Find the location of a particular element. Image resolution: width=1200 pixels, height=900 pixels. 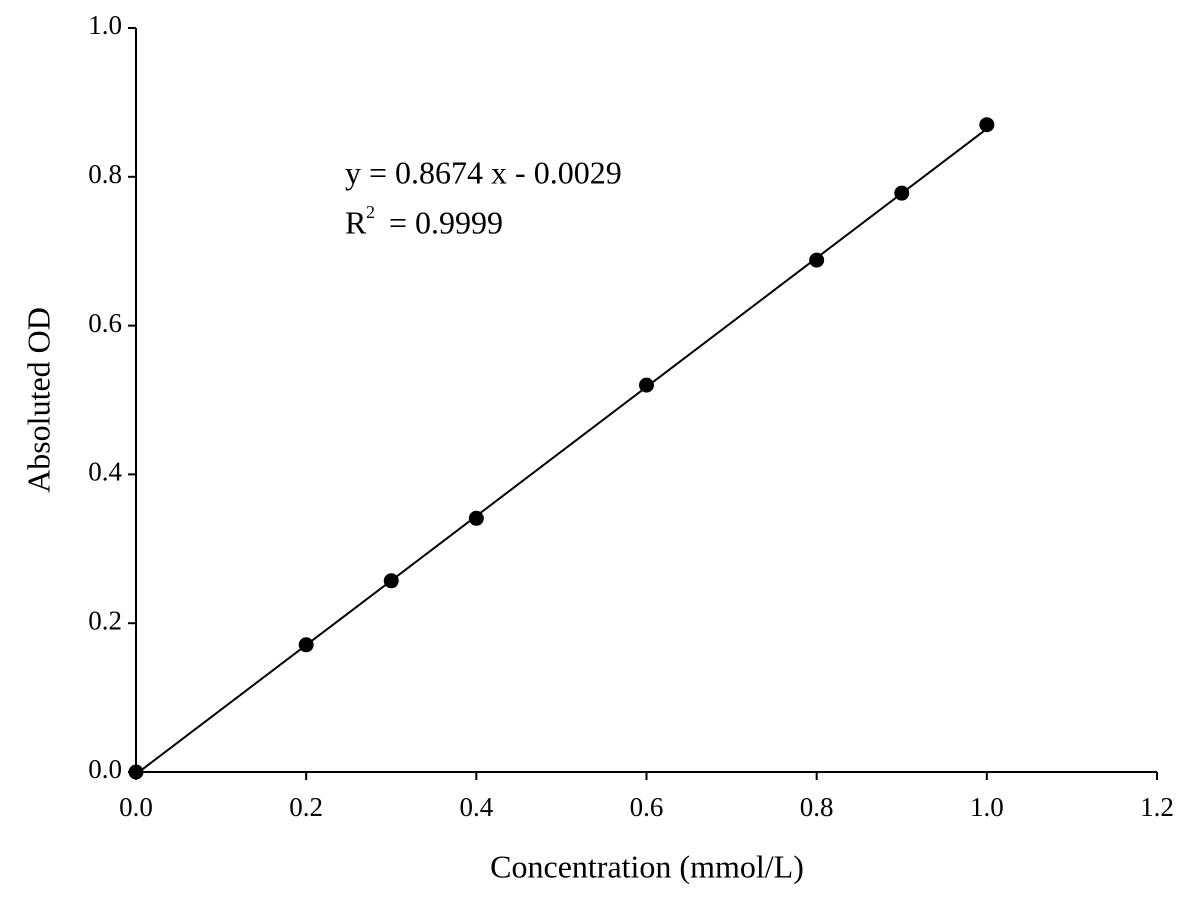

y-tick-label: 0.8 is located at coordinates (105, 174).